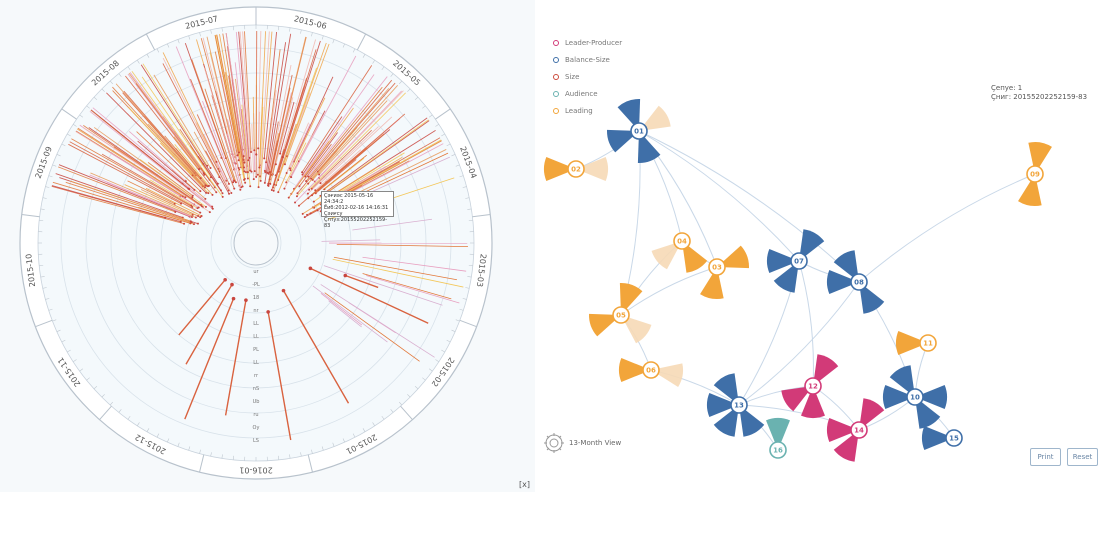  Describe the element at coordinates (620, 313) in the screenshot. I see `network-node: 05` at that location.